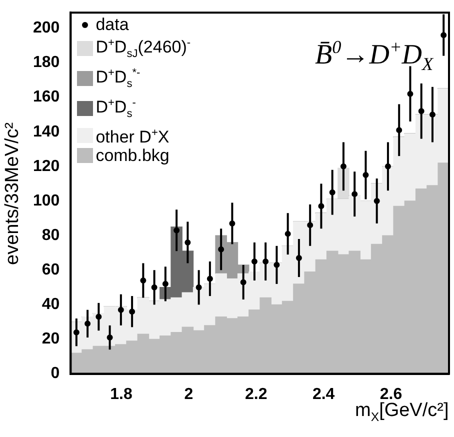 Image resolution: width=454 pixels, height=437 pixels. Describe the element at coordinates (46, 63) in the screenshot. I see `y-tick-label: 180` at that location.